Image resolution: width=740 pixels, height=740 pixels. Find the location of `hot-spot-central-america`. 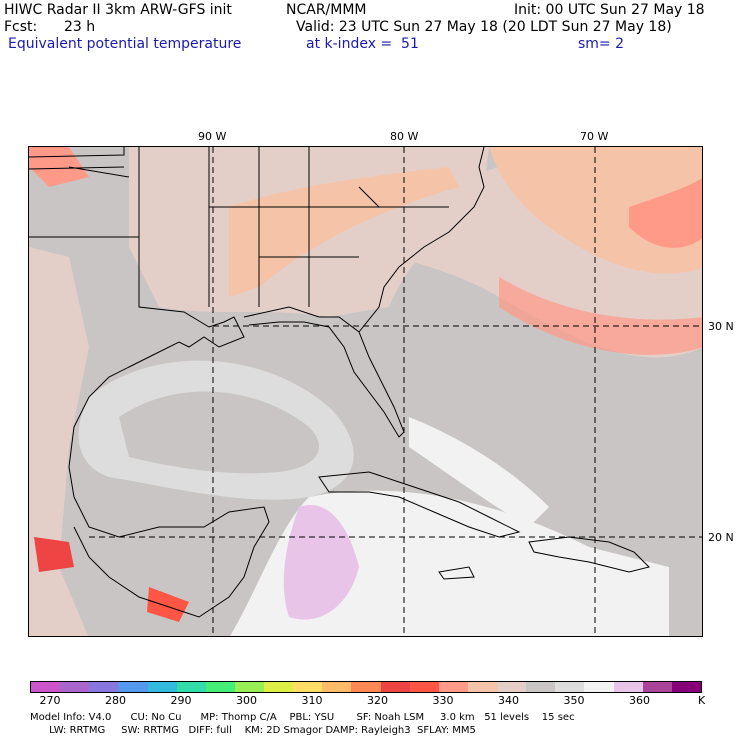

hot-spot-central-america is located at coordinates (168, 604).